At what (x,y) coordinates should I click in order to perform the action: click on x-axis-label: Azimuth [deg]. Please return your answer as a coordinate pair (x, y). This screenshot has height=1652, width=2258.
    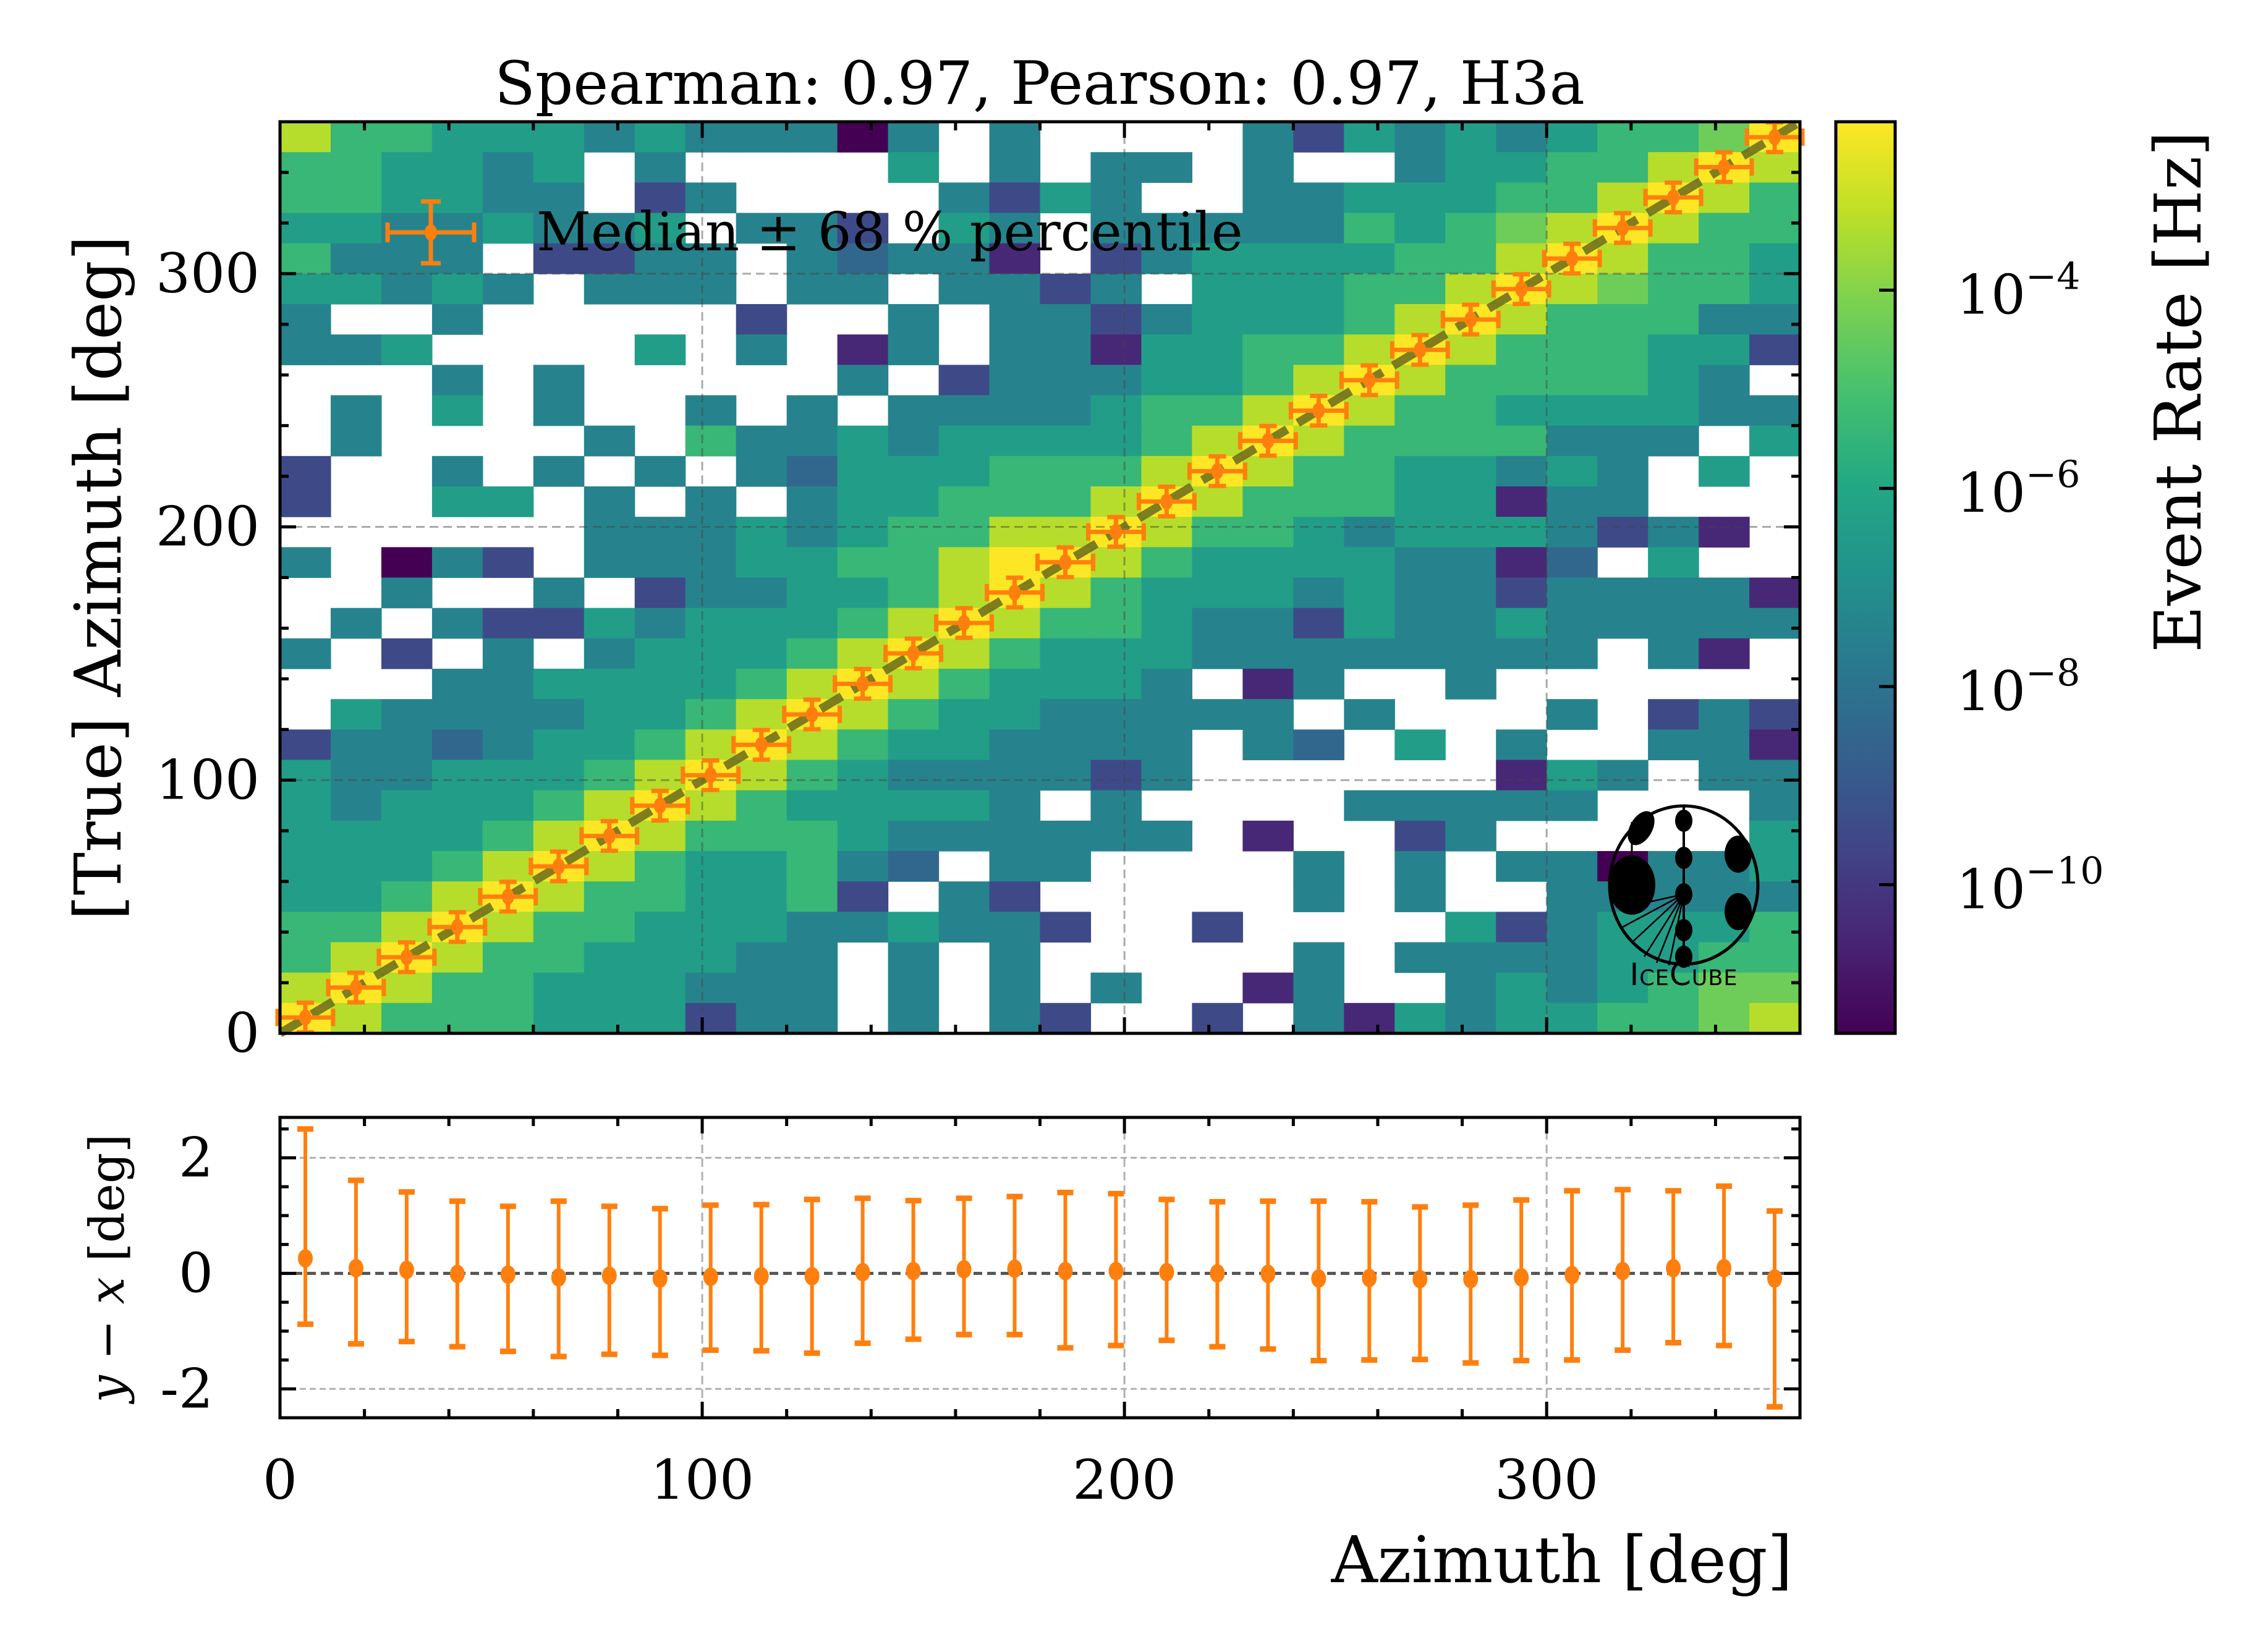
    Looking at the image, I should click on (1562, 1560).